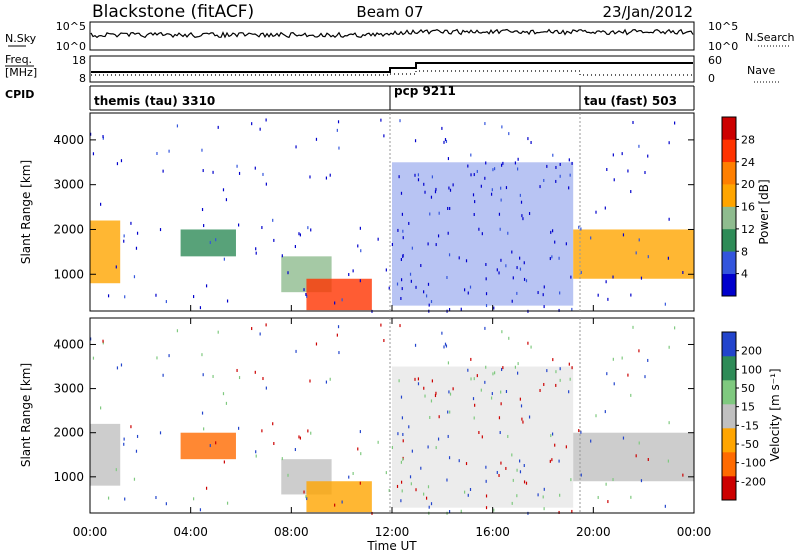  What do you see at coordinates (729, 262) in the screenshot?
I see `power-cbar-swatch` at bounding box center [729, 262].